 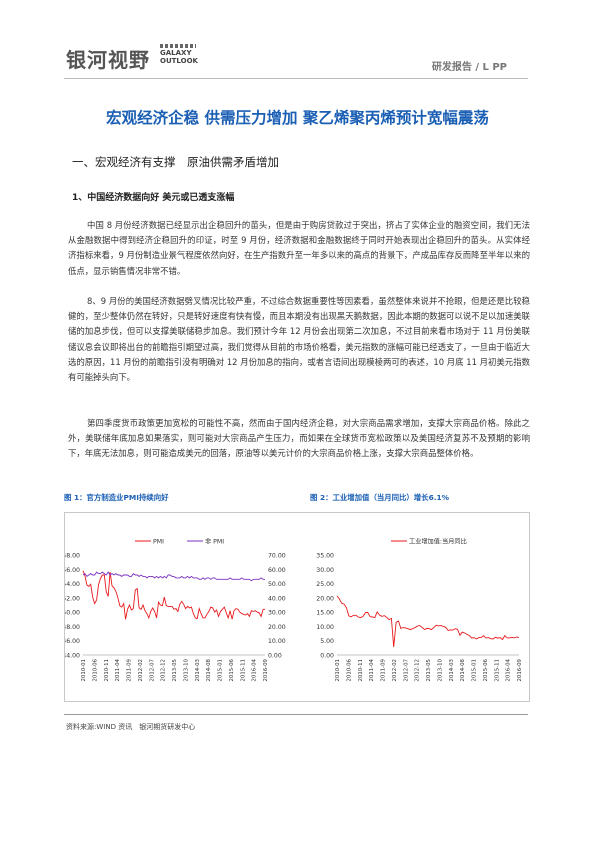 What do you see at coordinates (176, 53) in the screenshot?
I see `logo-en-line1: GALAXY` at bounding box center [176, 53].